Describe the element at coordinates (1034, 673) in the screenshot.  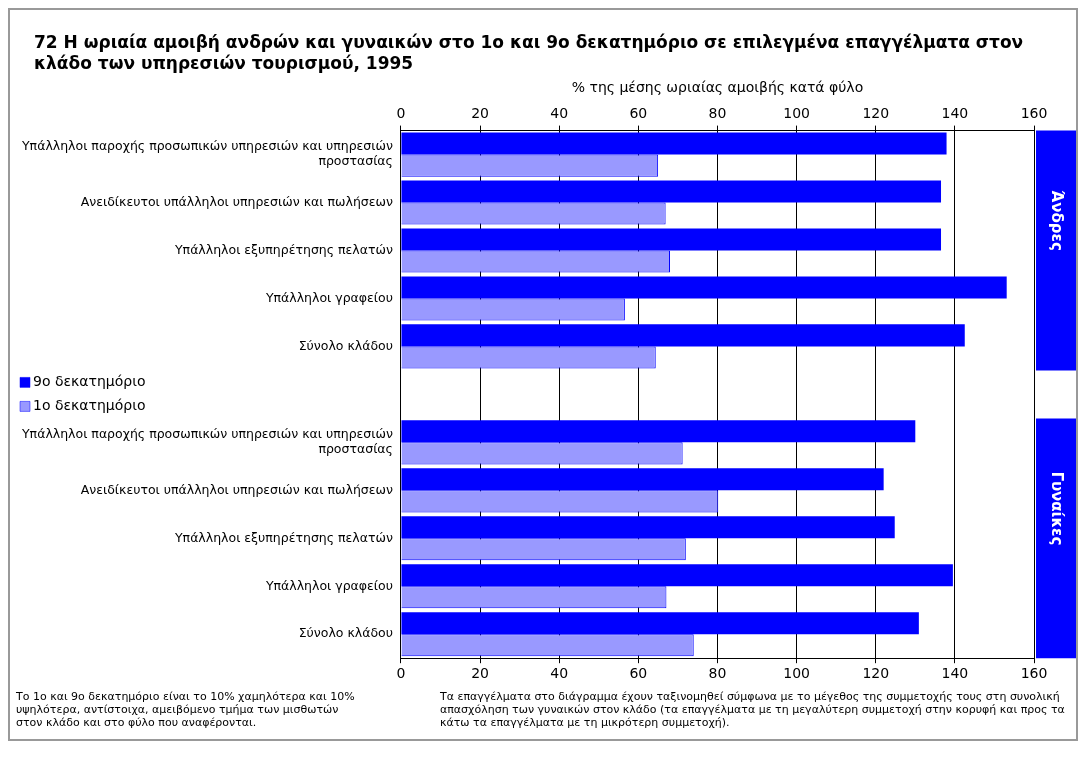
I see `x-tick-label: 160` at that location.